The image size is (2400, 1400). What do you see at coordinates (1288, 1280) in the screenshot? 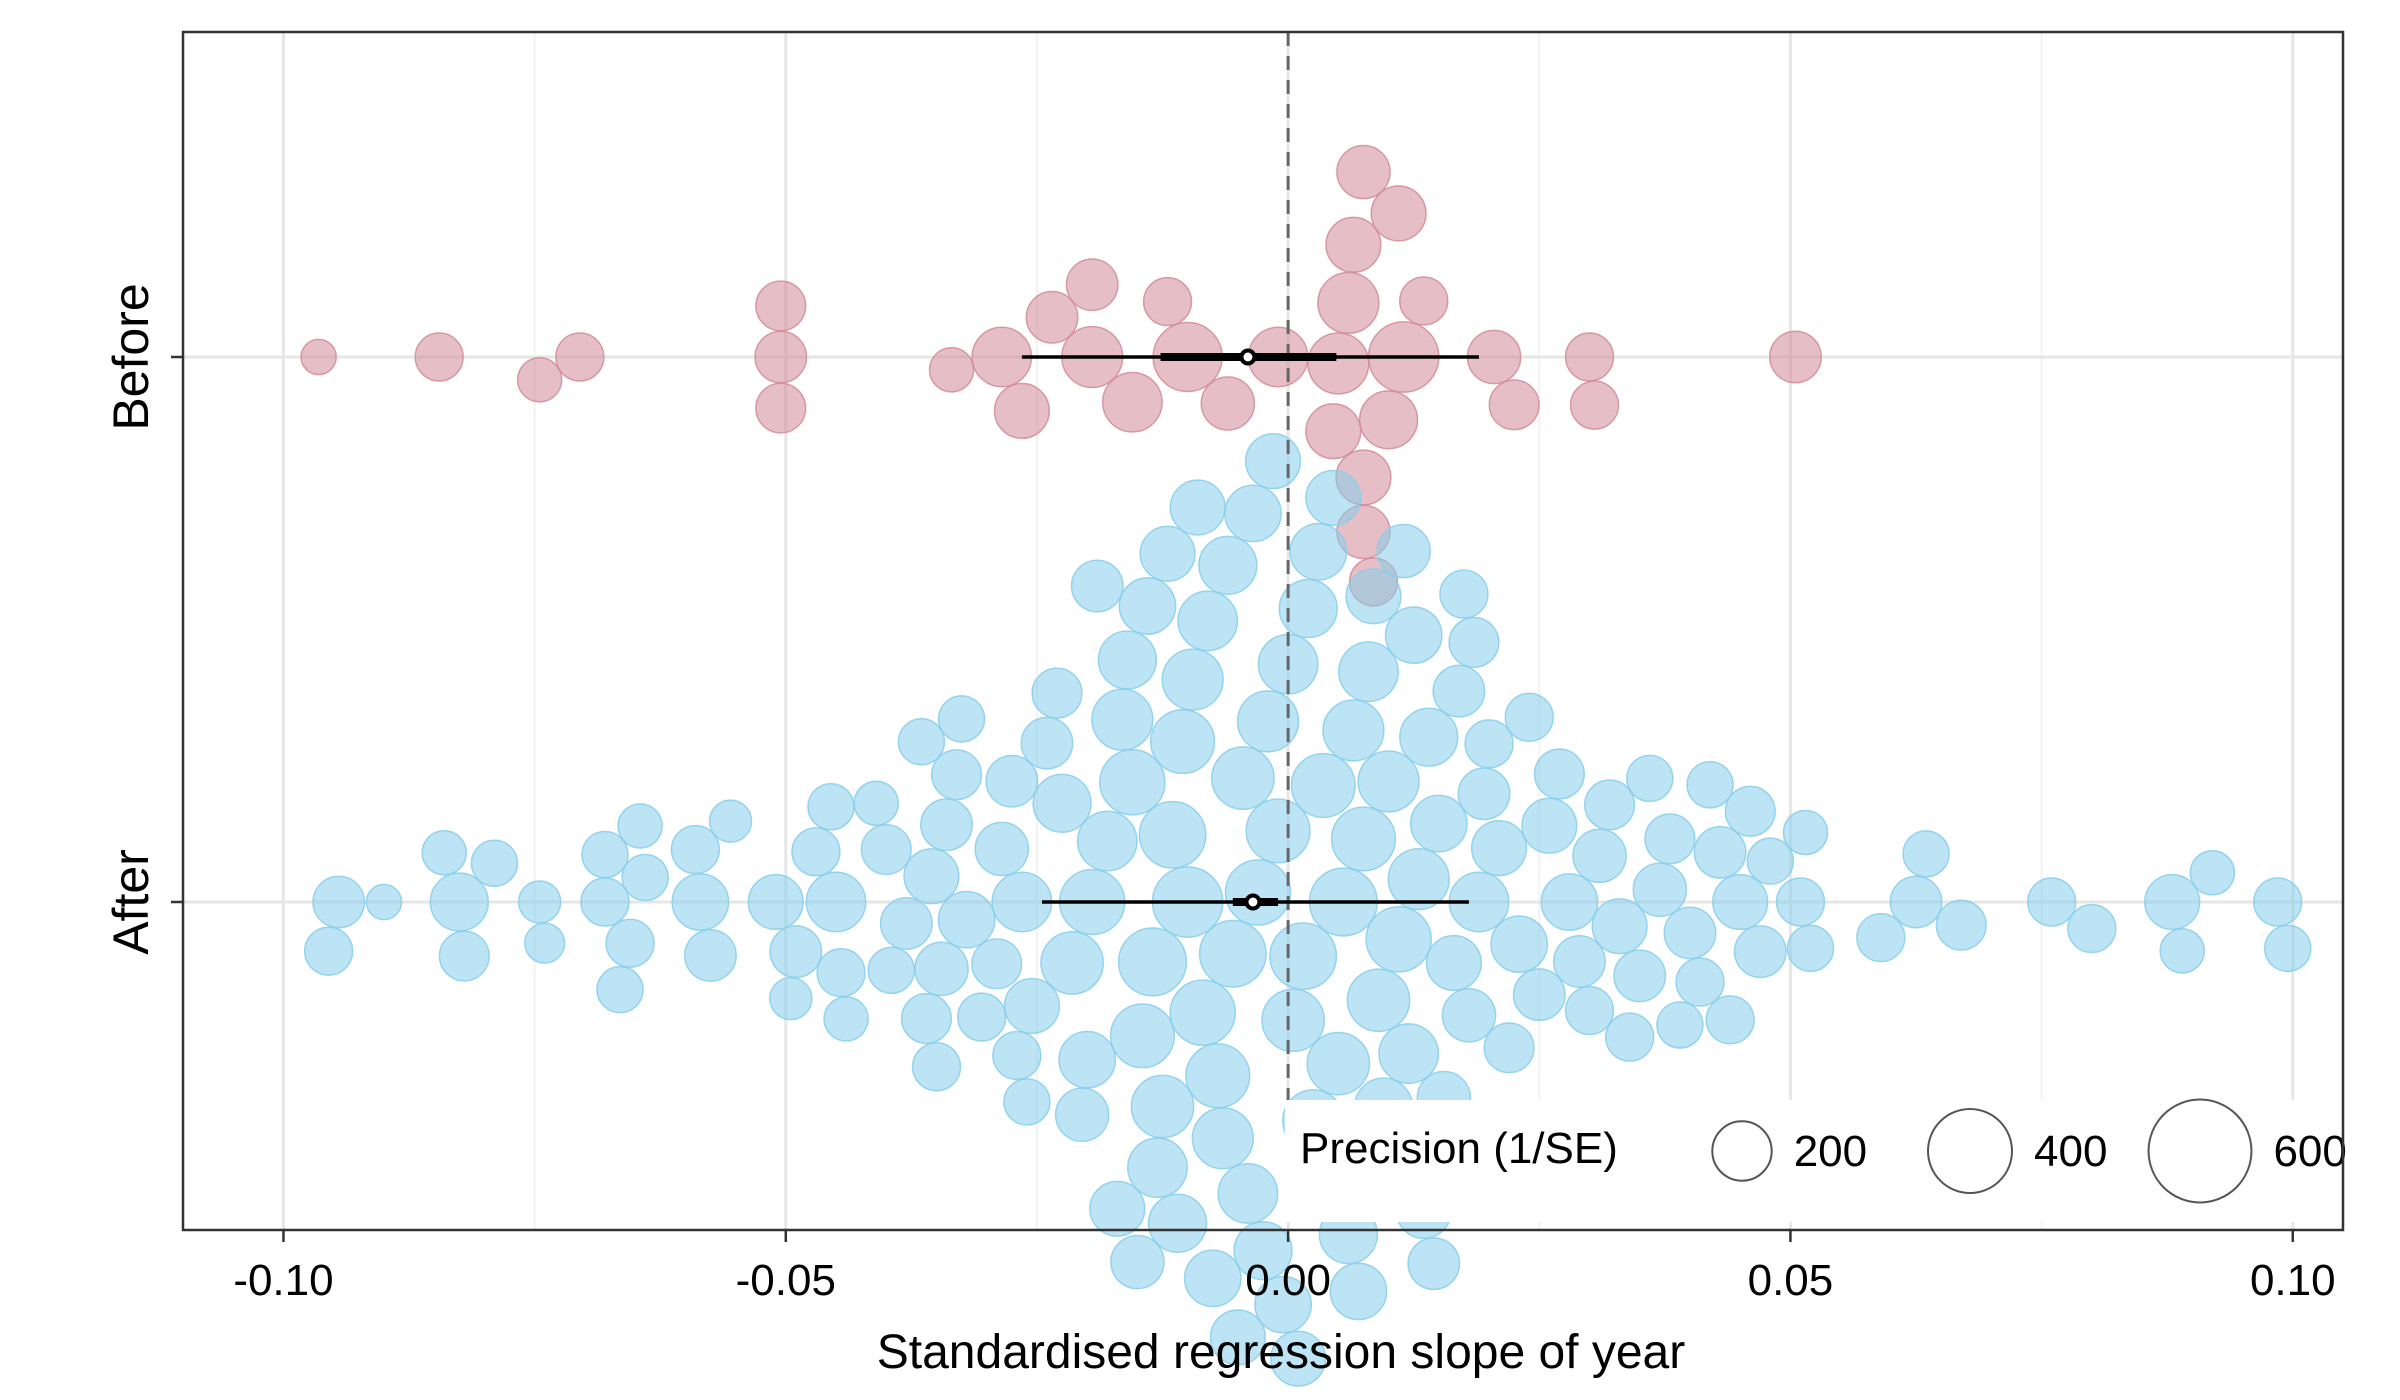
I see `x-tick-label: 0.00` at bounding box center [1288, 1280].